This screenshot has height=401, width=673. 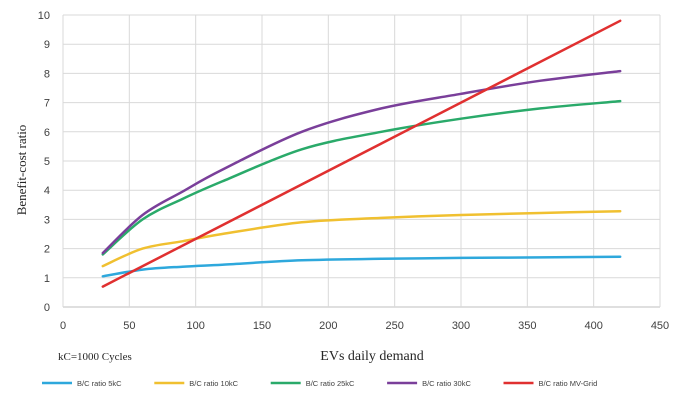 I want to click on x-tick-label: 300, so click(x=461, y=326).